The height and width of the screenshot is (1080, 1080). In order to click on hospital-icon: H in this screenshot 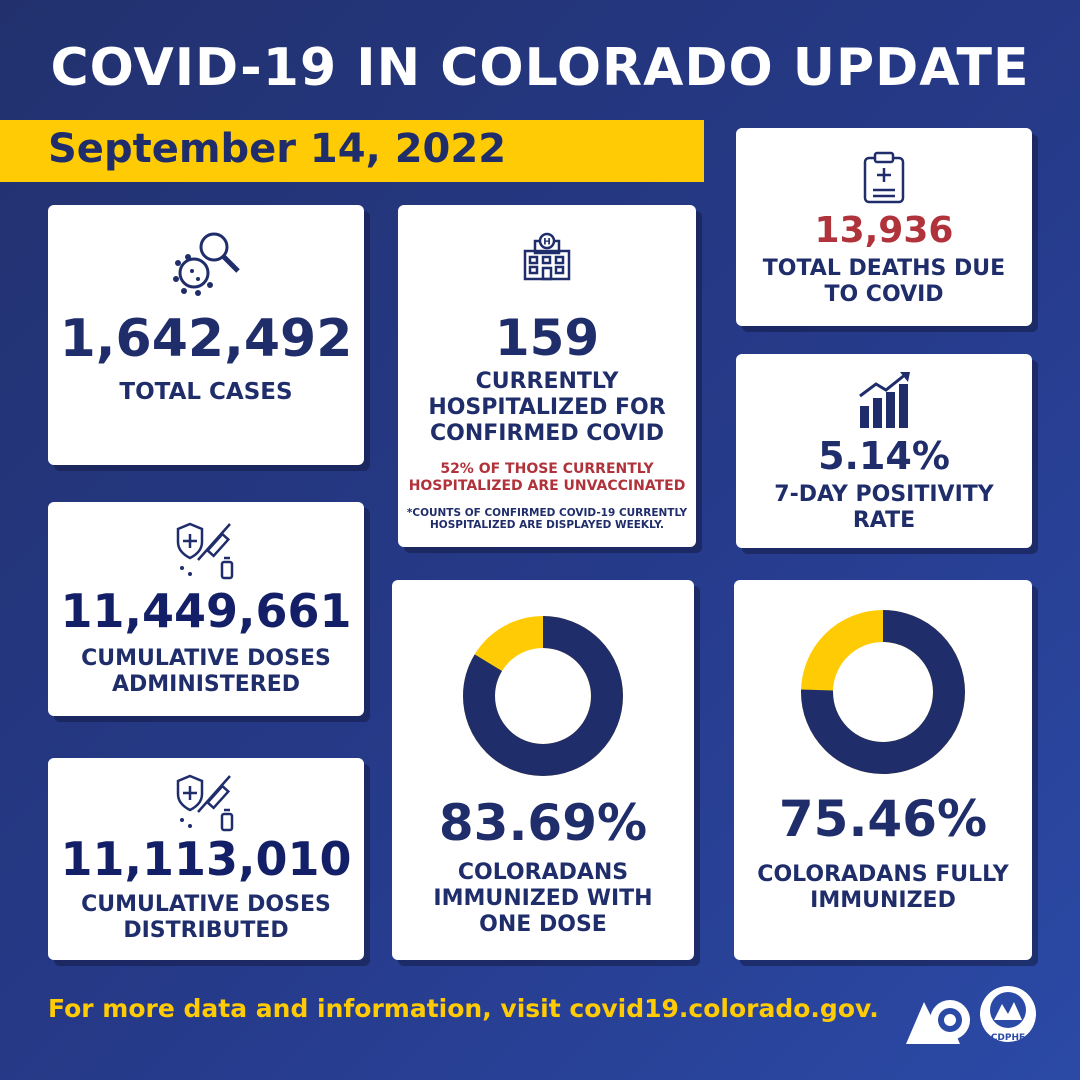, I will do `click(547, 256)`.